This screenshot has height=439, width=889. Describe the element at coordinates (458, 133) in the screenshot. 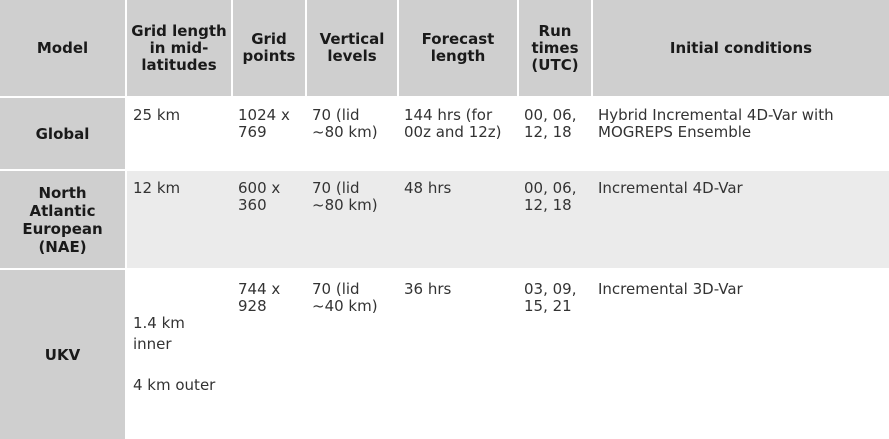

I see `cell-forecast-length: 144 hrs (for 00z and 12z)` at that location.